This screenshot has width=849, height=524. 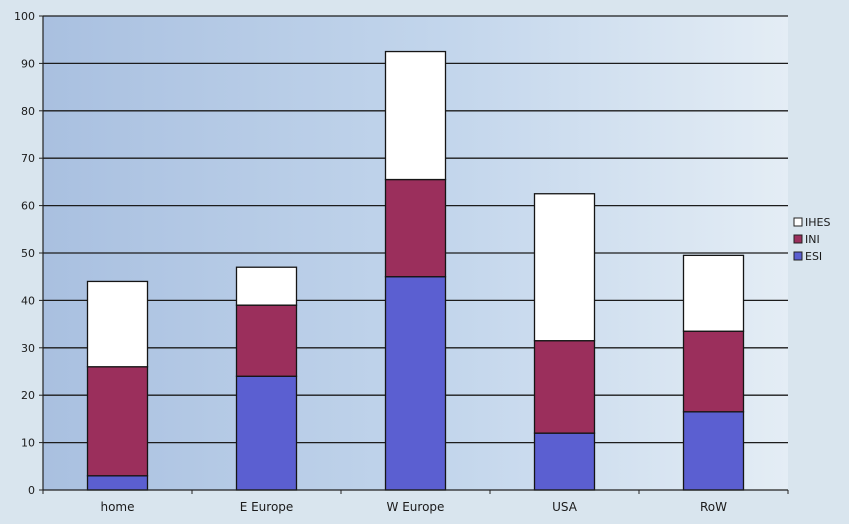 What do you see at coordinates (798, 239) in the screenshot?
I see `legend-swatch-ini` at bounding box center [798, 239].